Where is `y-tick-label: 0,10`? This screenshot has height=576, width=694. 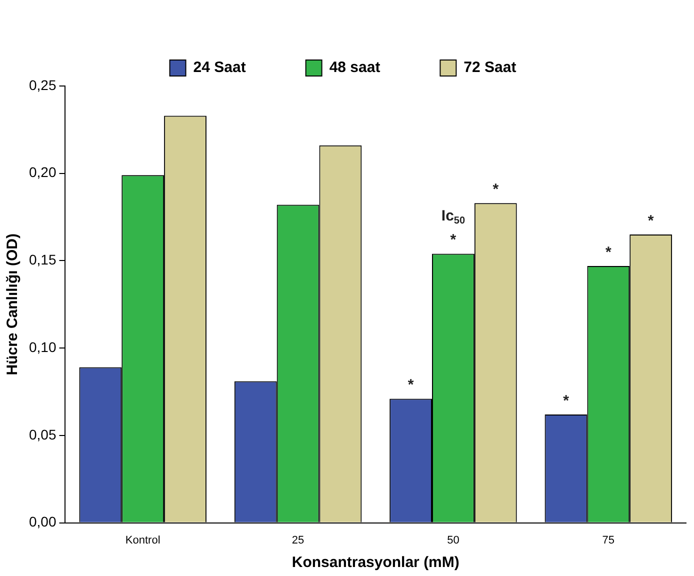 y-tick-label: 0,10 is located at coordinates (42, 346).